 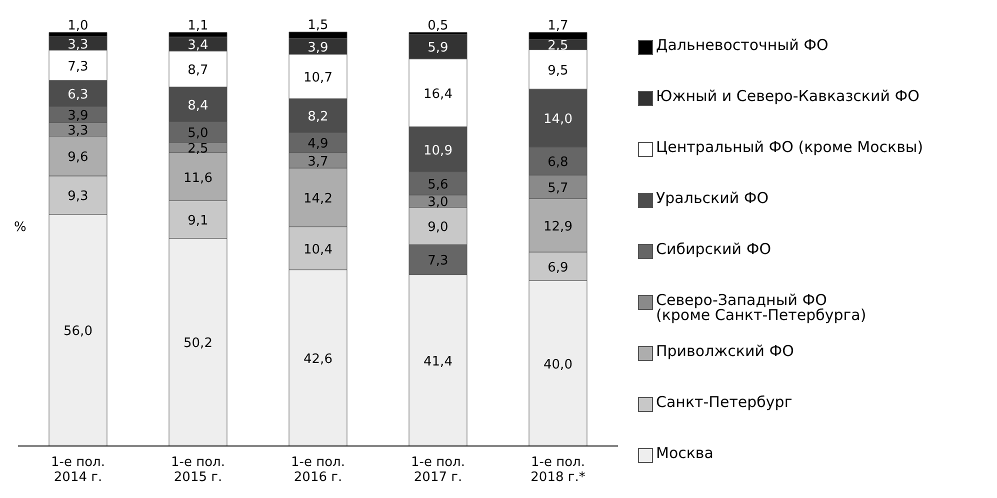 I want to click on data-label: 5,7, so click(x=558, y=188).